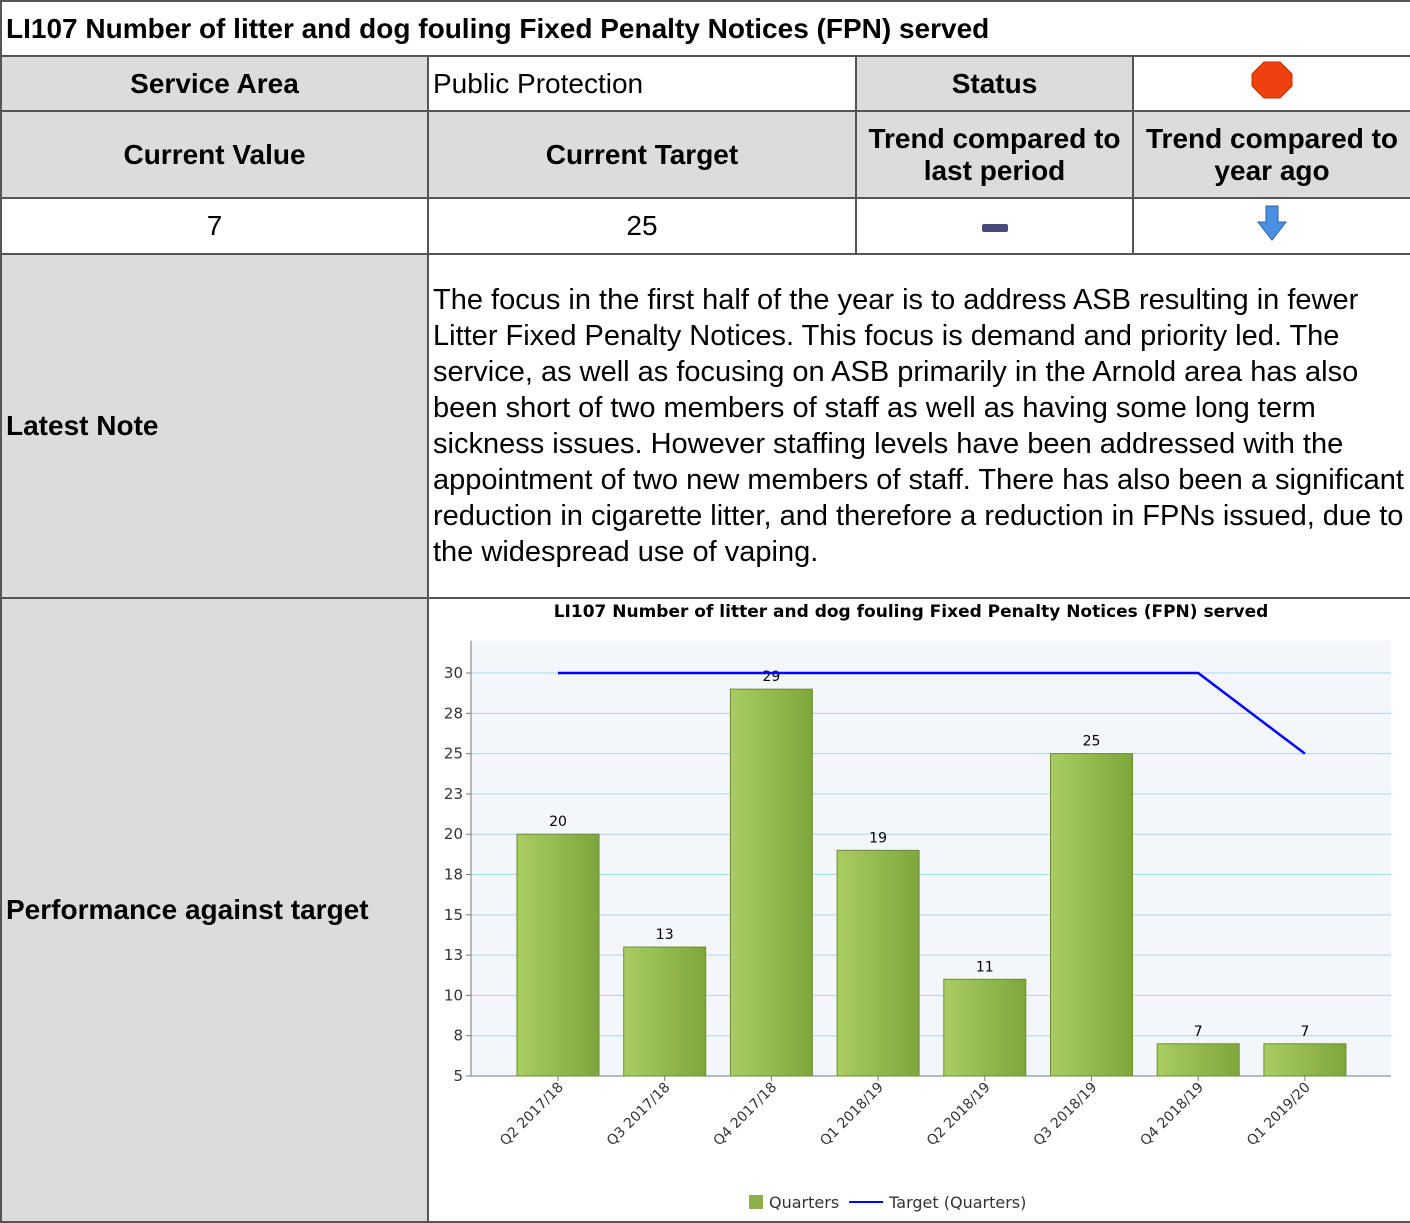 This screenshot has width=1410, height=1223. What do you see at coordinates (746, 1115) in the screenshot?
I see `x-tick-label: Q4 2017/18` at bounding box center [746, 1115].